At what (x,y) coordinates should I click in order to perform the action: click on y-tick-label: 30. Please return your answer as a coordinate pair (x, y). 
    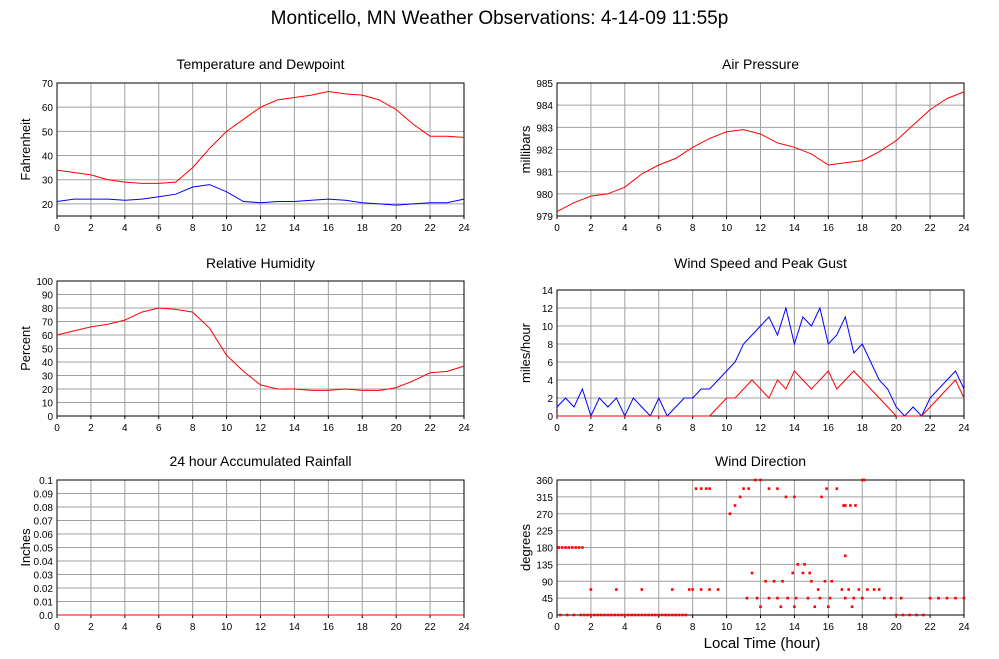
    Looking at the image, I should click on (48, 181).